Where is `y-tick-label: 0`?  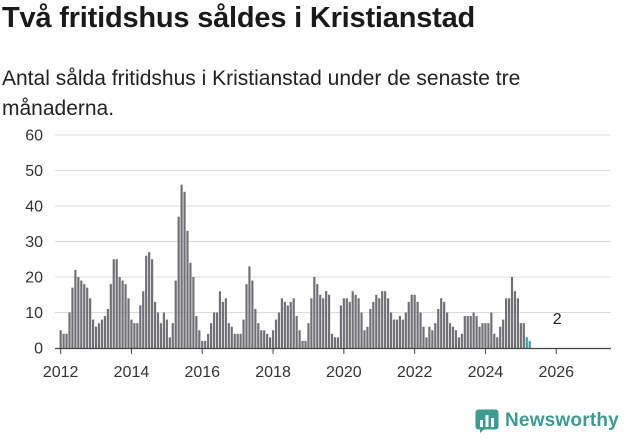 y-tick-label: 0 is located at coordinates (38, 349).